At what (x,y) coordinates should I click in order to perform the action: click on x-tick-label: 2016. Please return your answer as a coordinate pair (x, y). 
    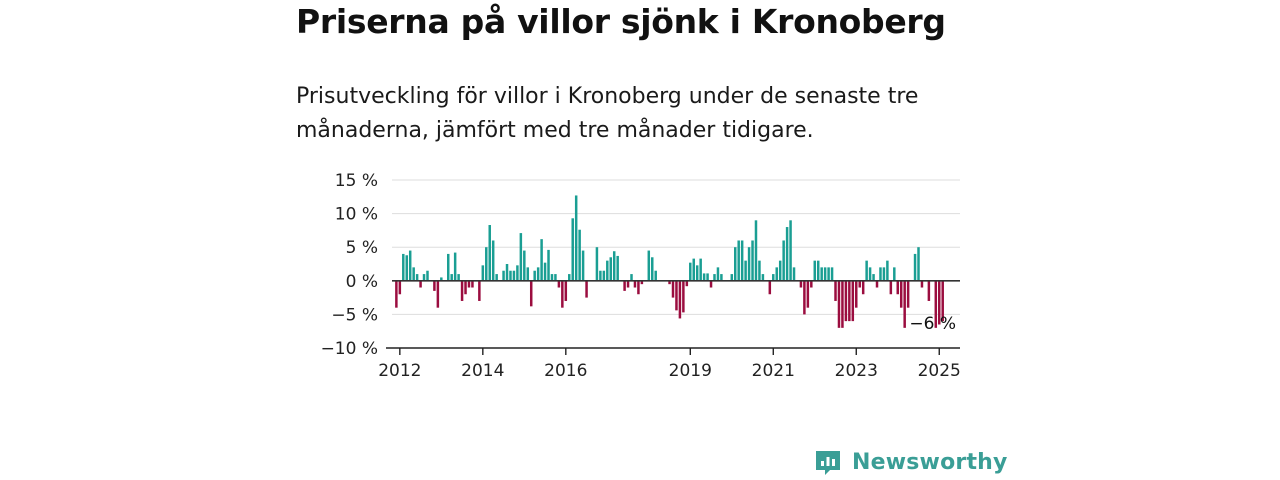
    Looking at the image, I should click on (565, 371).